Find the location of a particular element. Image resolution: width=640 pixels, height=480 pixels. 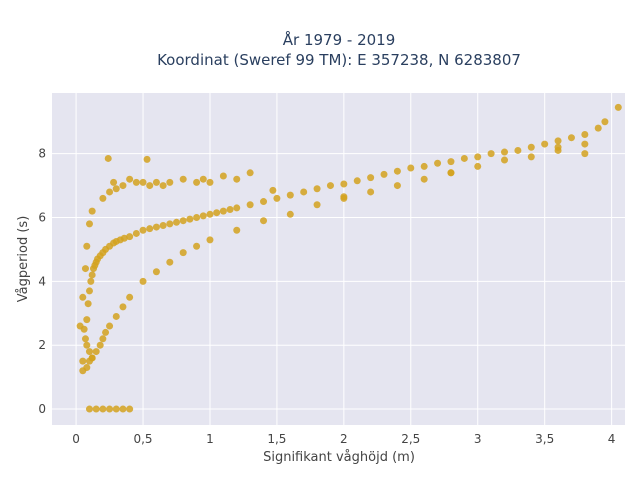

x-axis-title: Signifikant våghöjd (m) is located at coordinates (339, 457).